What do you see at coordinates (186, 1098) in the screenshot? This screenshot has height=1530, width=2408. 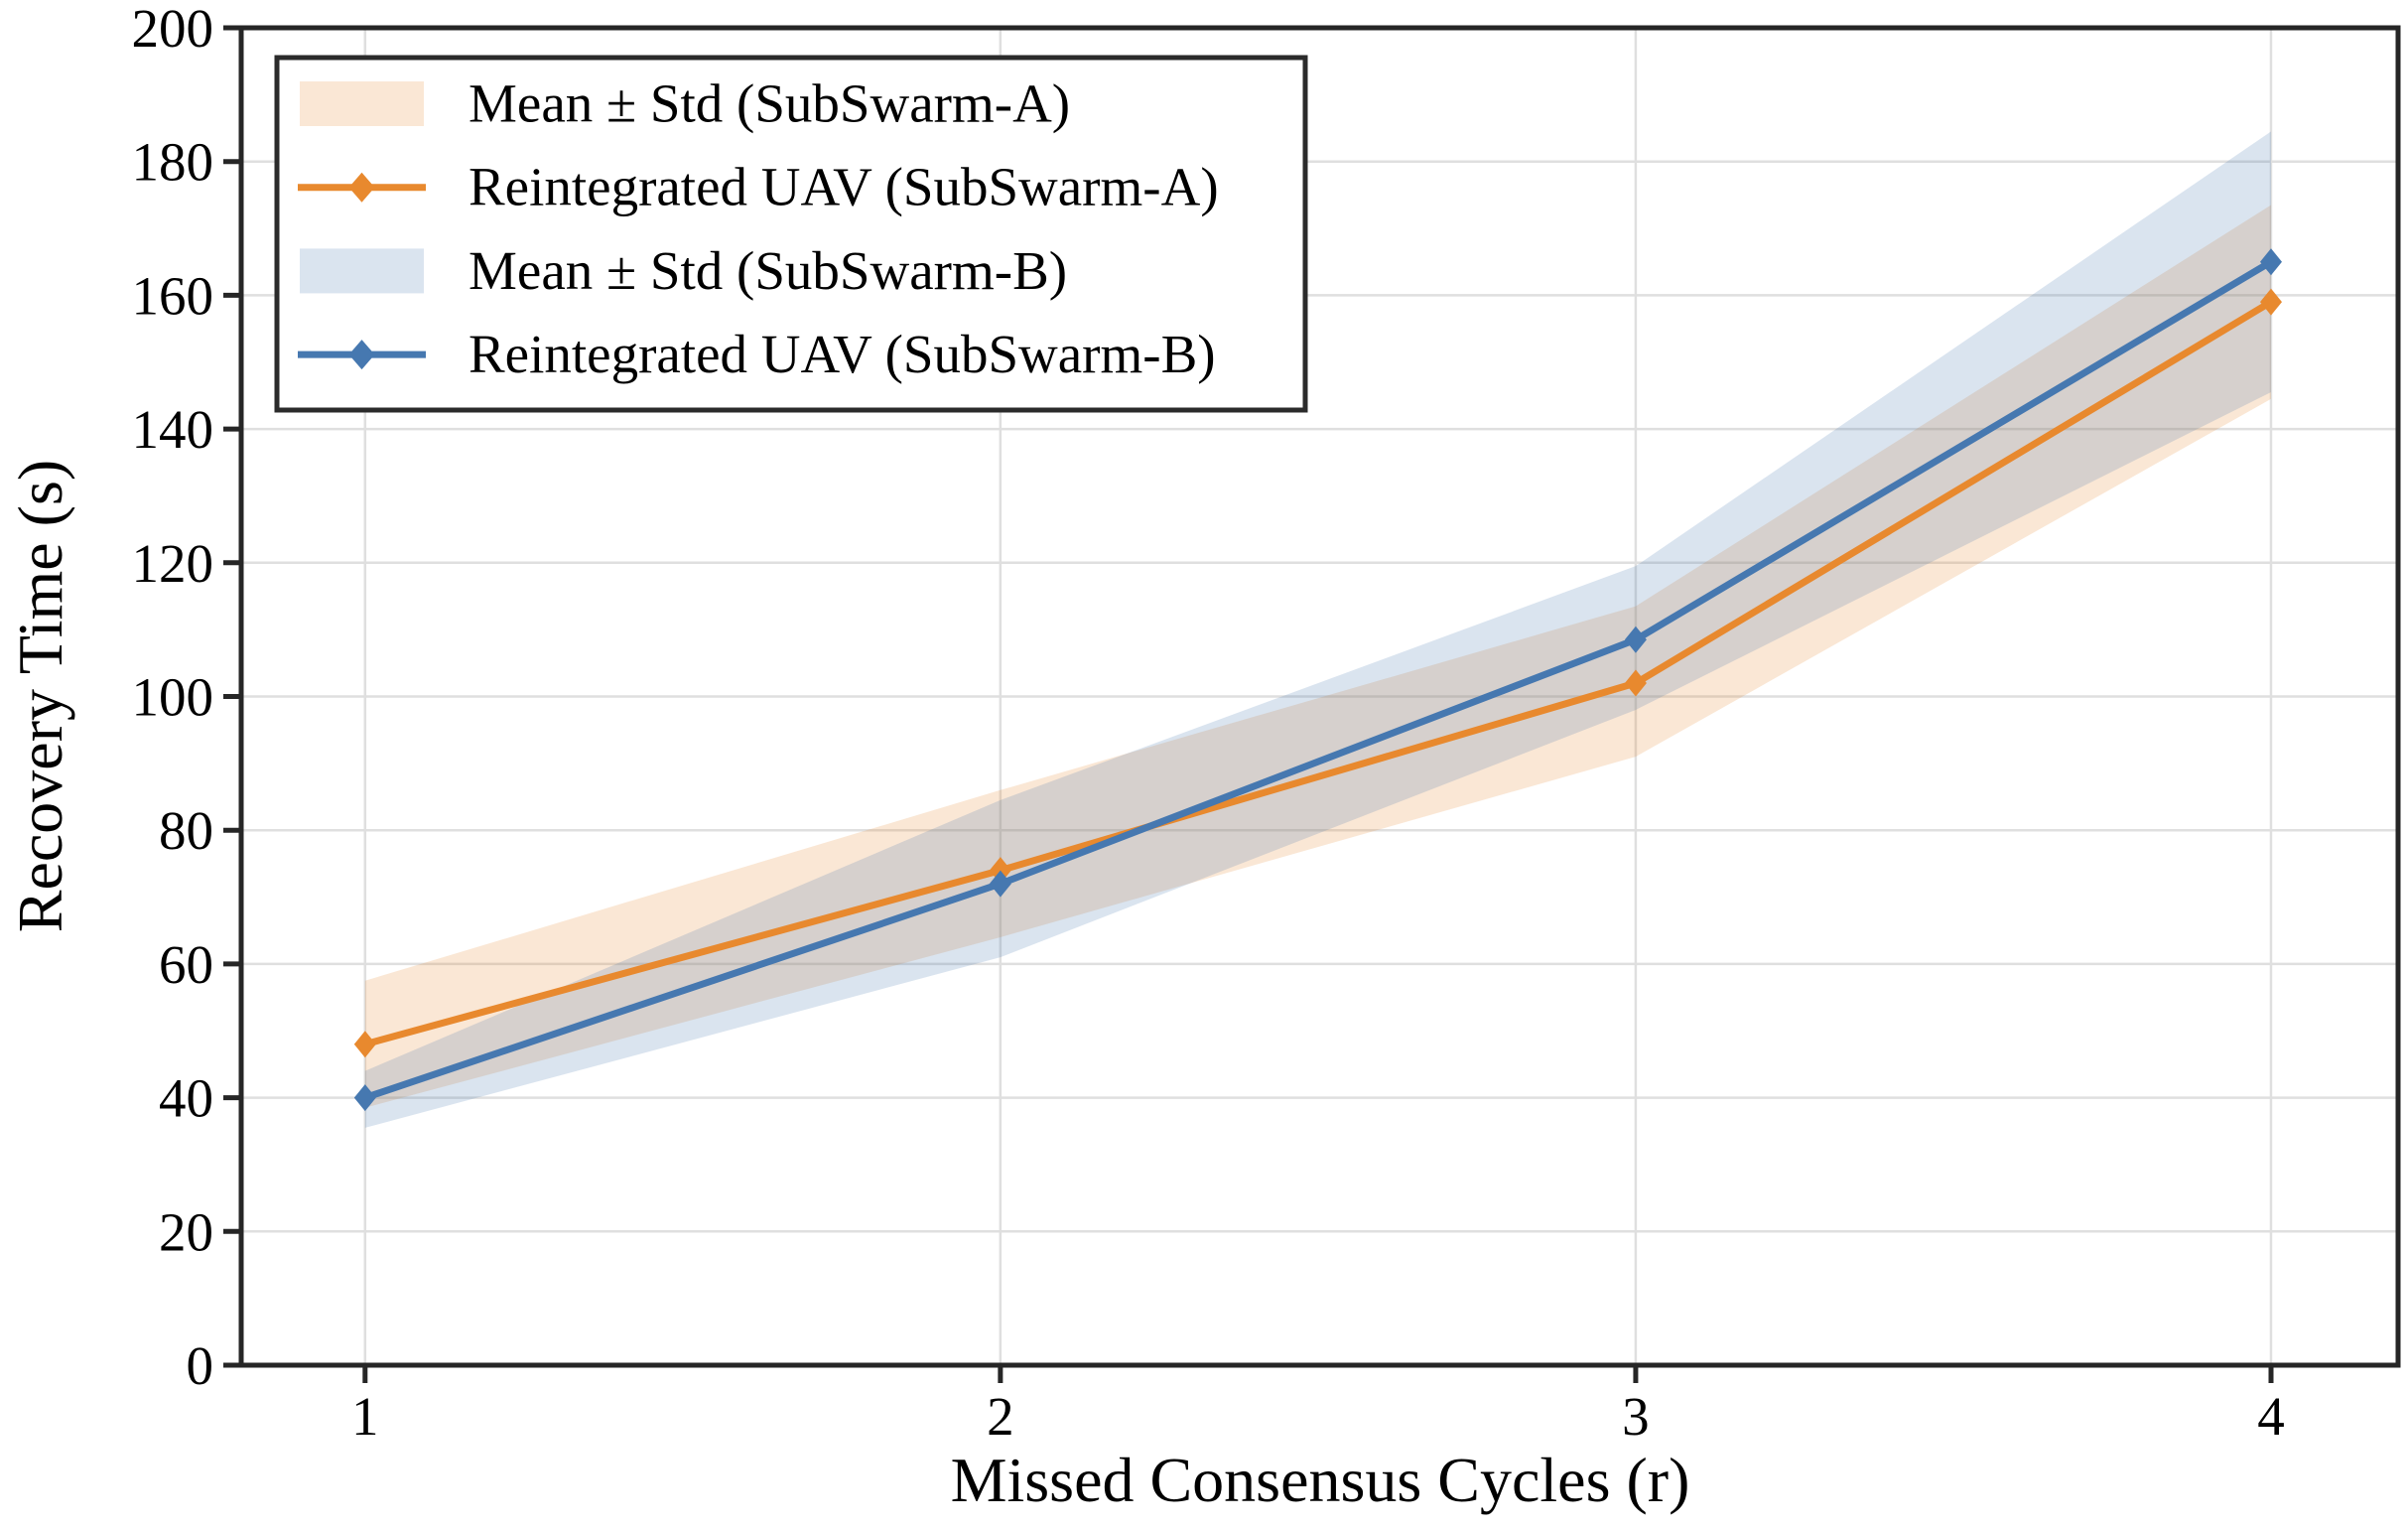 I see `y-tick-label: 40` at bounding box center [186, 1098].